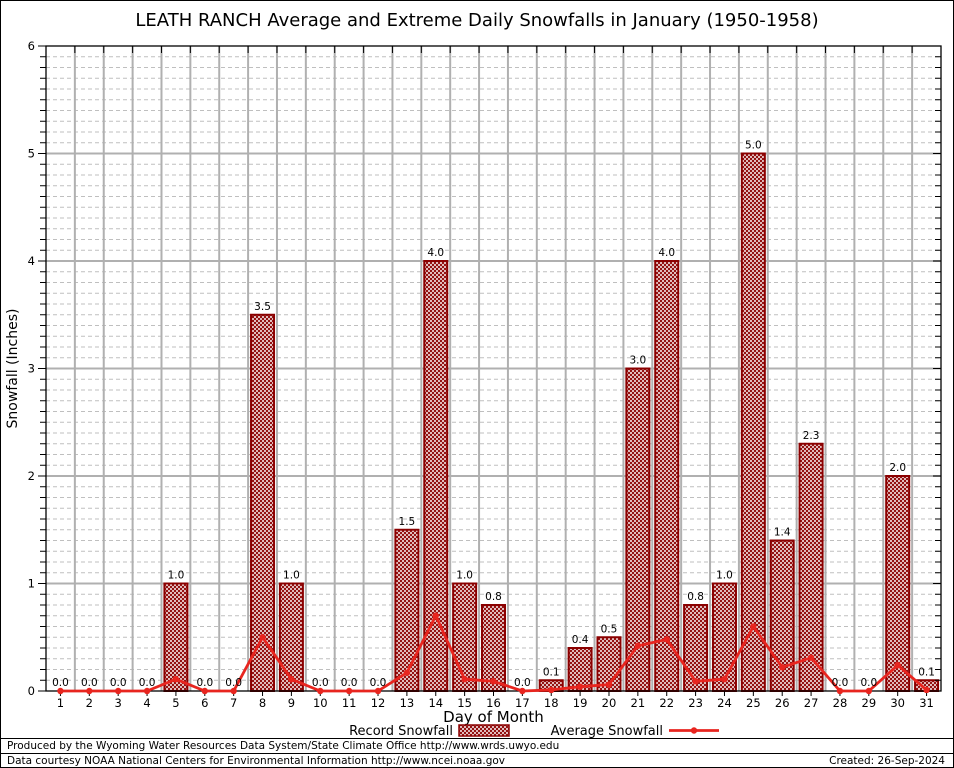 The height and width of the screenshot is (768, 954). What do you see at coordinates (233, 683) in the screenshot?
I see `bar-value-label-day-7: 0.0` at bounding box center [233, 683].